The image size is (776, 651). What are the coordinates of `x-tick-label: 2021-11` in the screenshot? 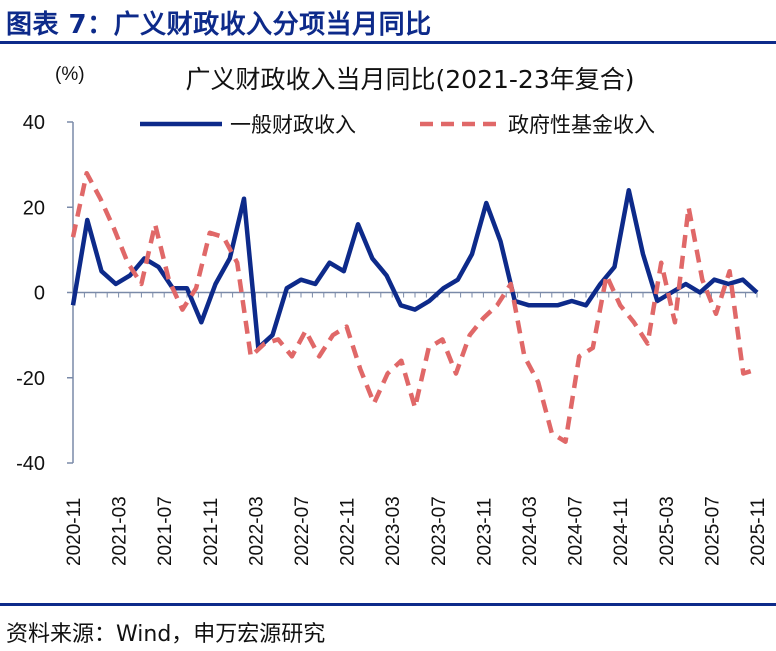 It's located at (211, 532).